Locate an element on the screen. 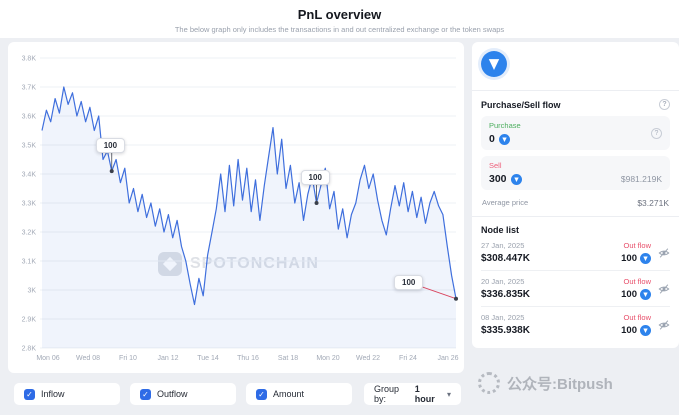 The image size is (679, 415). x-tick-label: Wed 22 is located at coordinates (368, 358).